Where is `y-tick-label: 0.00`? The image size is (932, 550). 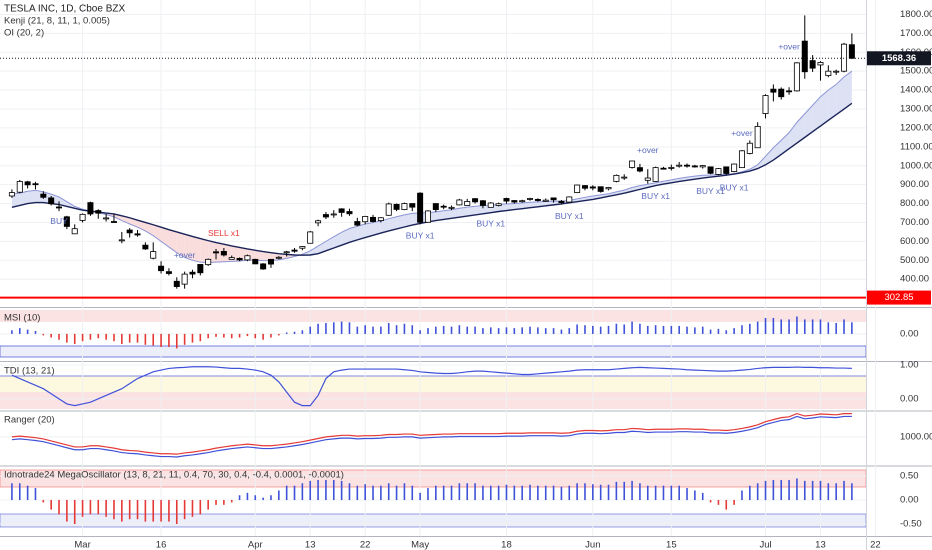 y-tick-label: 0.00 is located at coordinates (909, 500).